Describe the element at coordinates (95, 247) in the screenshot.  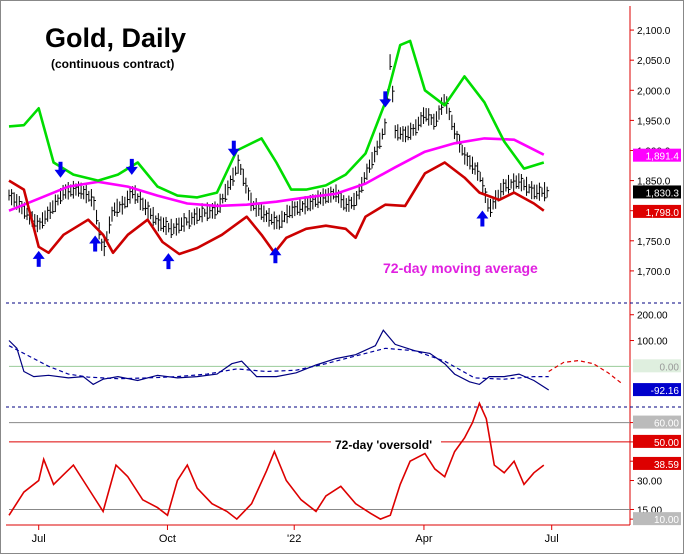
I see `up-arrow-1-shaft` at that location.